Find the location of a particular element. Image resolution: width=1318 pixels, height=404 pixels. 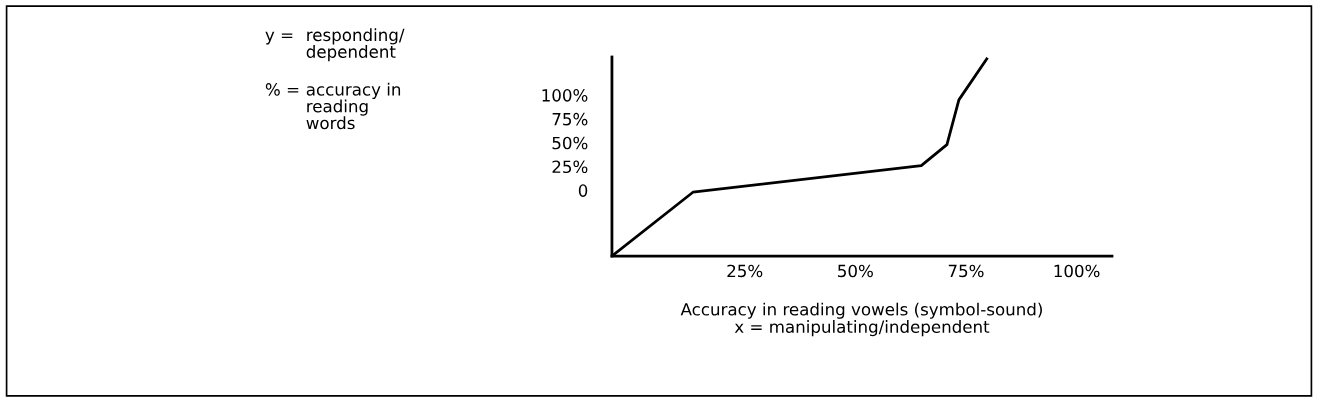

text: accuracy in reading words is located at coordinates (353, 106).